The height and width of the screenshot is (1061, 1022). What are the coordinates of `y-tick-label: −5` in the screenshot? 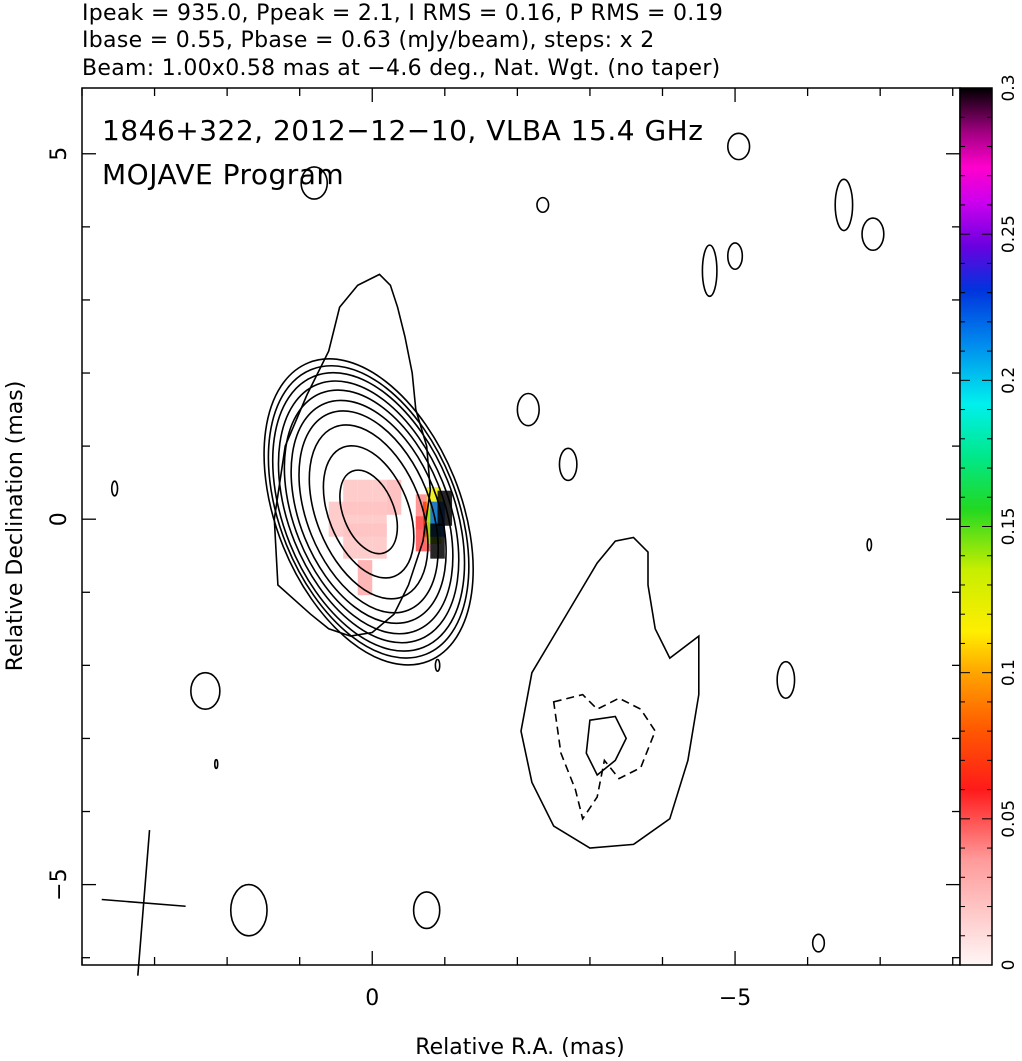 It's located at (59, 884).